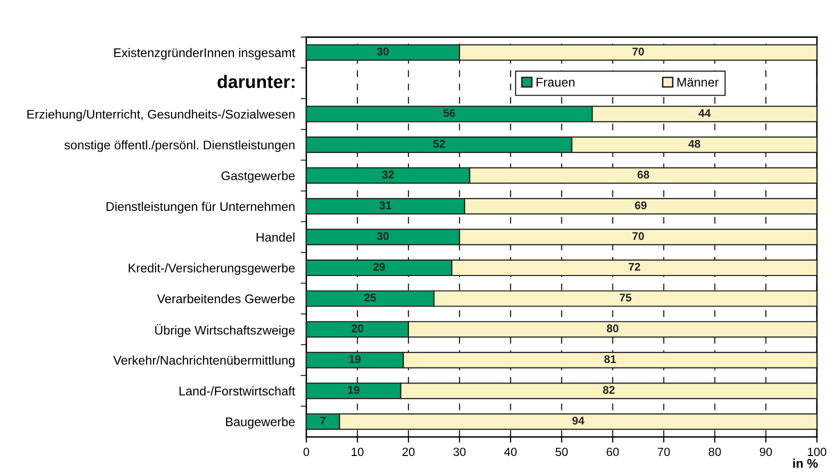  What do you see at coordinates (256, 81) in the screenshot?
I see `text: darunter:` at bounding box center [256, 81].